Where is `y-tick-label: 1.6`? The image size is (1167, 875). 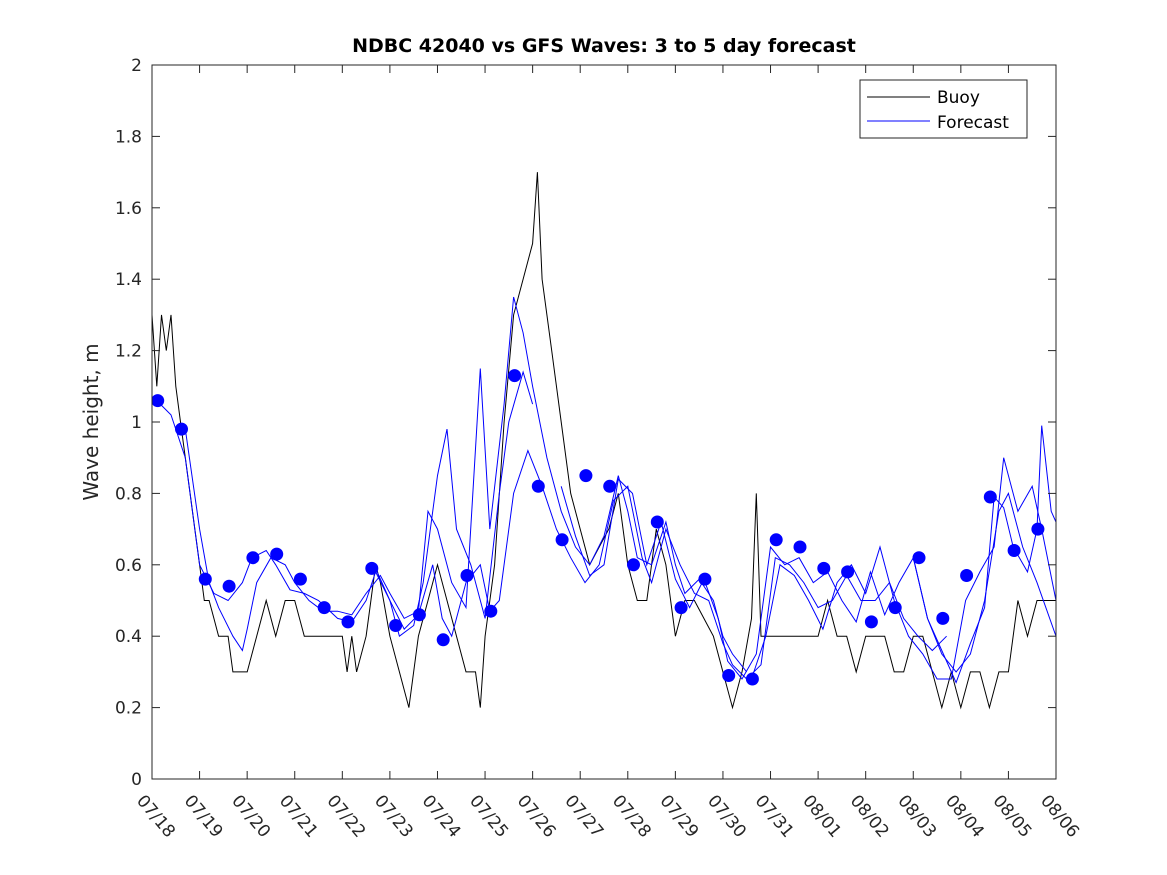 y-tick-label: 1.6 is located at coordinates (128, 209).